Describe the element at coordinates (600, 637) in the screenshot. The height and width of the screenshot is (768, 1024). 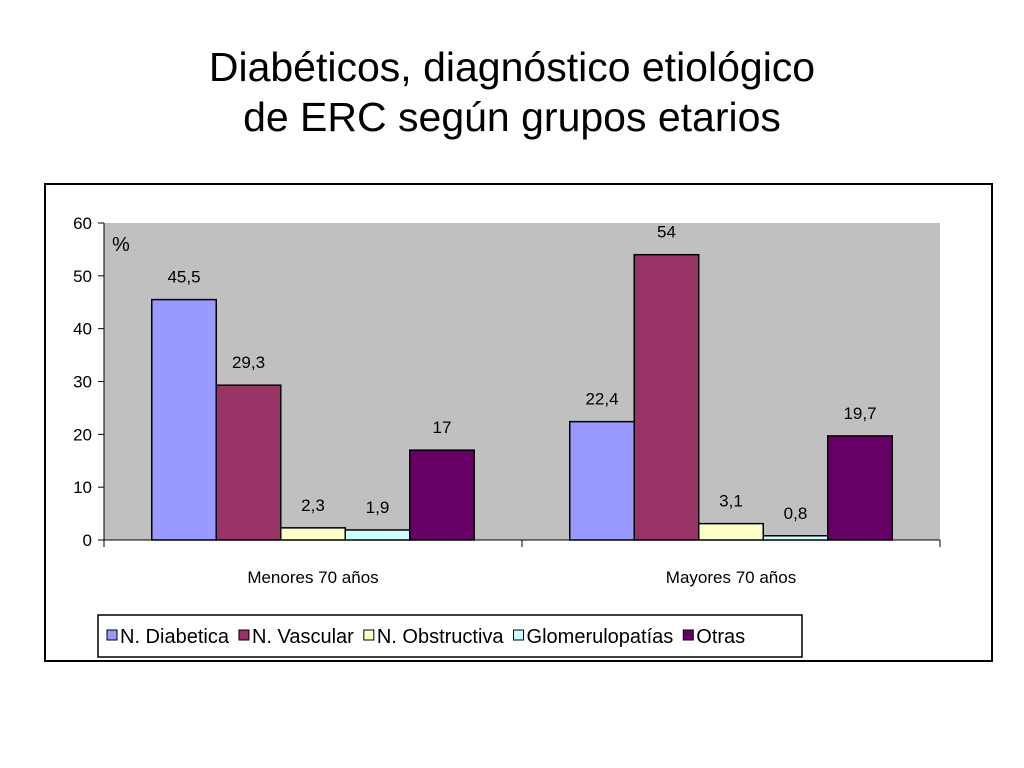
I see `legend-label: Glomerulopatías` at that location.